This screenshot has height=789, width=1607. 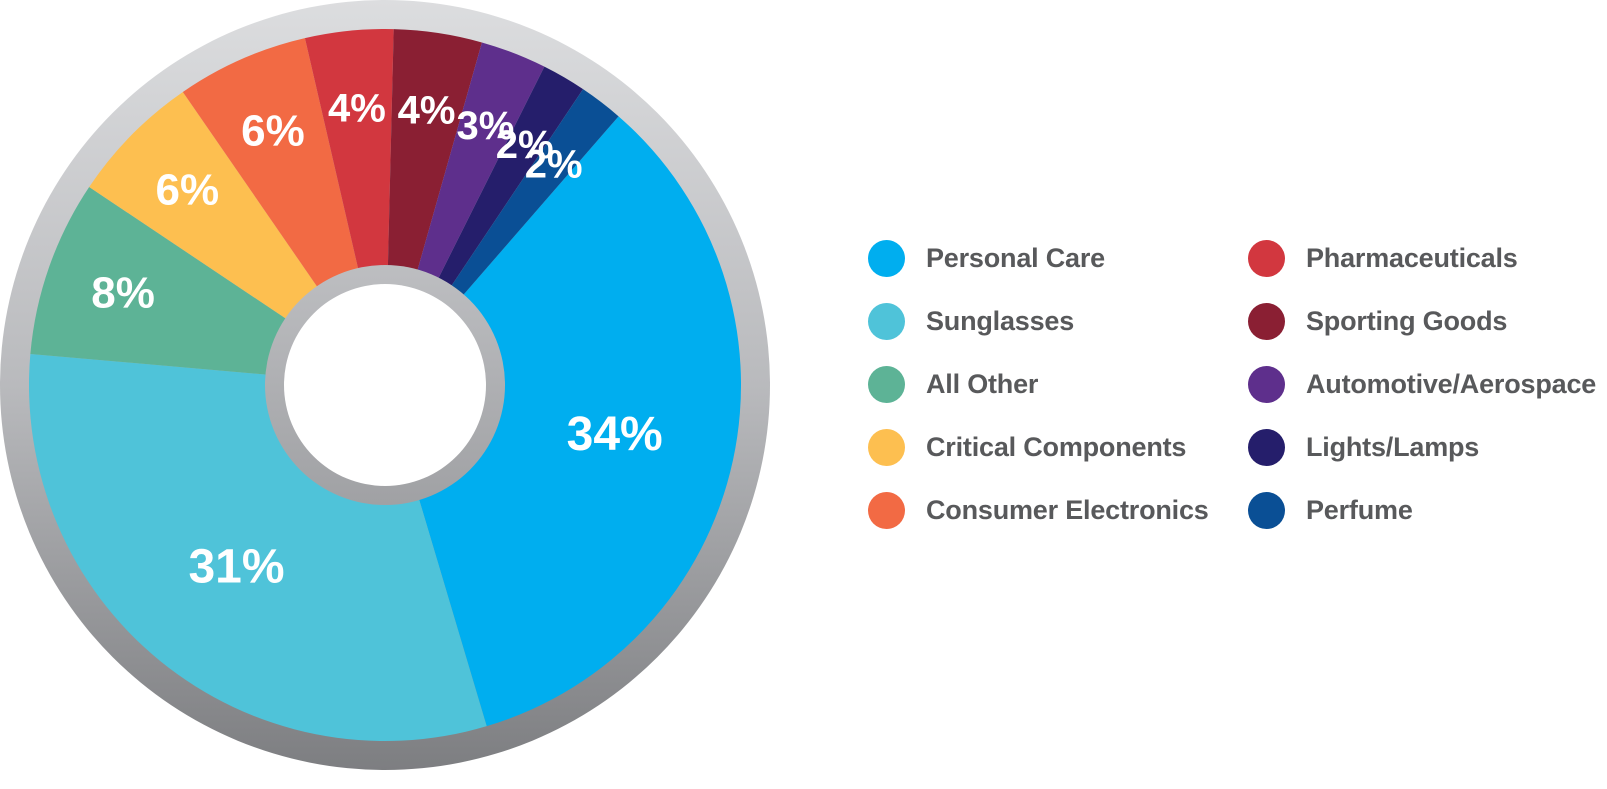 What do you see at coordinates (1412, 257) in the screenshot?
I see `legend-label: Pharmaceuticals` at bounding box center [1412, 257].